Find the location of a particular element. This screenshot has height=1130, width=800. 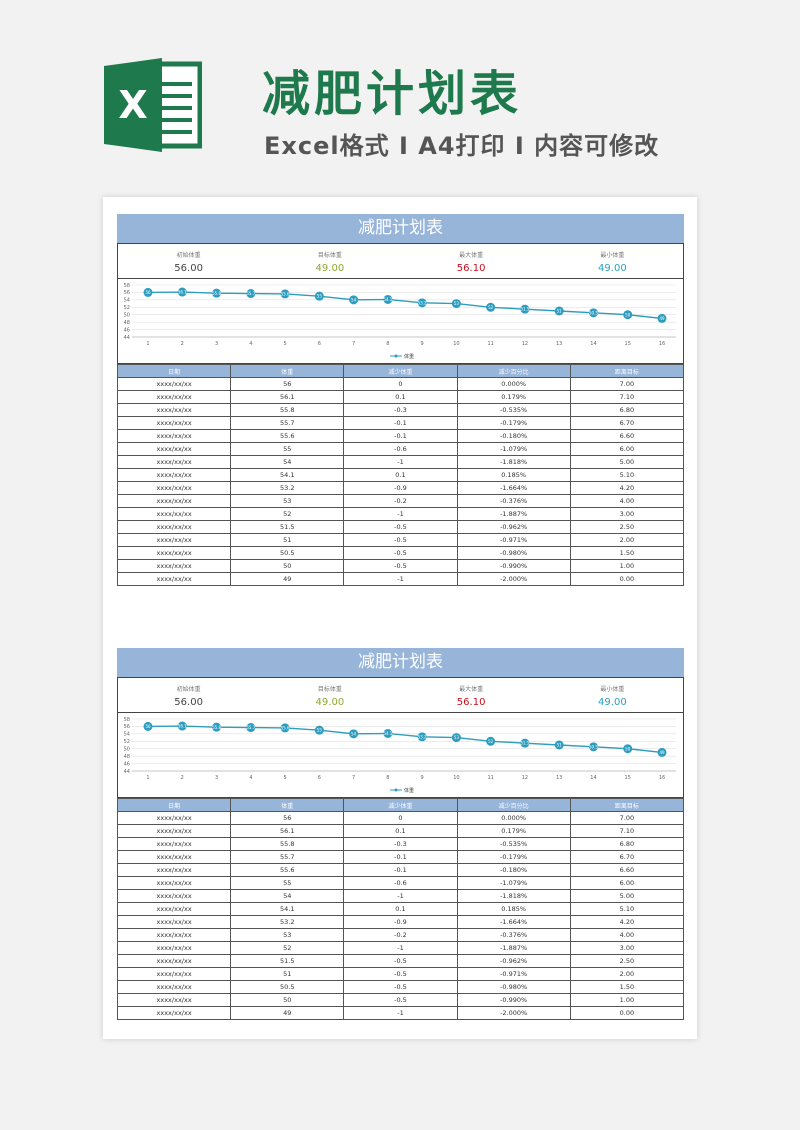

table-cell: -0.1 is located at coordinates (400, 870).